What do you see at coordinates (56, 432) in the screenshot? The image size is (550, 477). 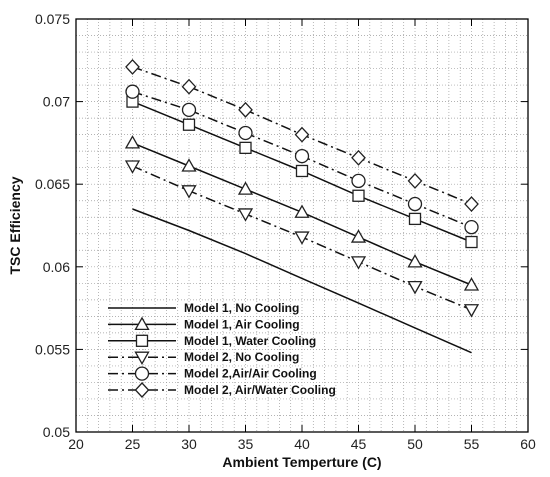 I see `y-tick-label: 0.05` at bounding box center [56, 432].